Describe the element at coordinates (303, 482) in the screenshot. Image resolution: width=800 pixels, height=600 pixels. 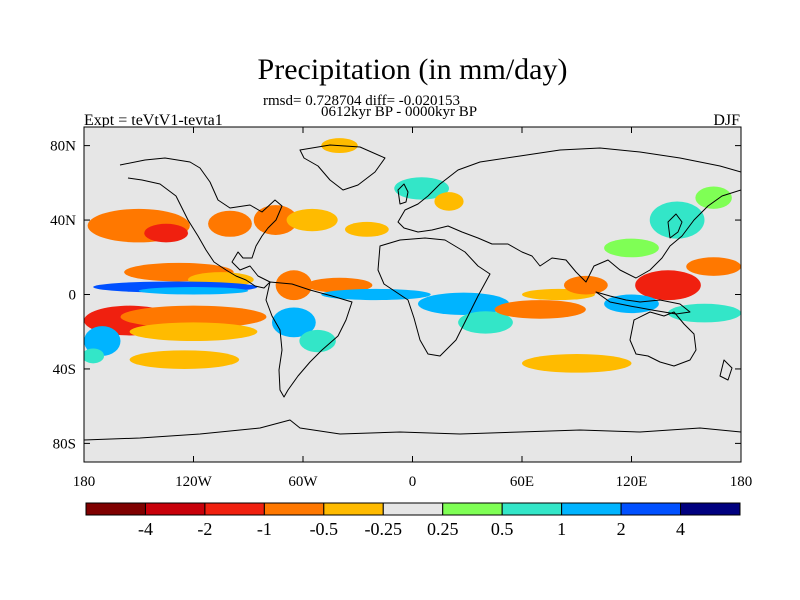
I see `x-tick-label-2: 60W` at that location.